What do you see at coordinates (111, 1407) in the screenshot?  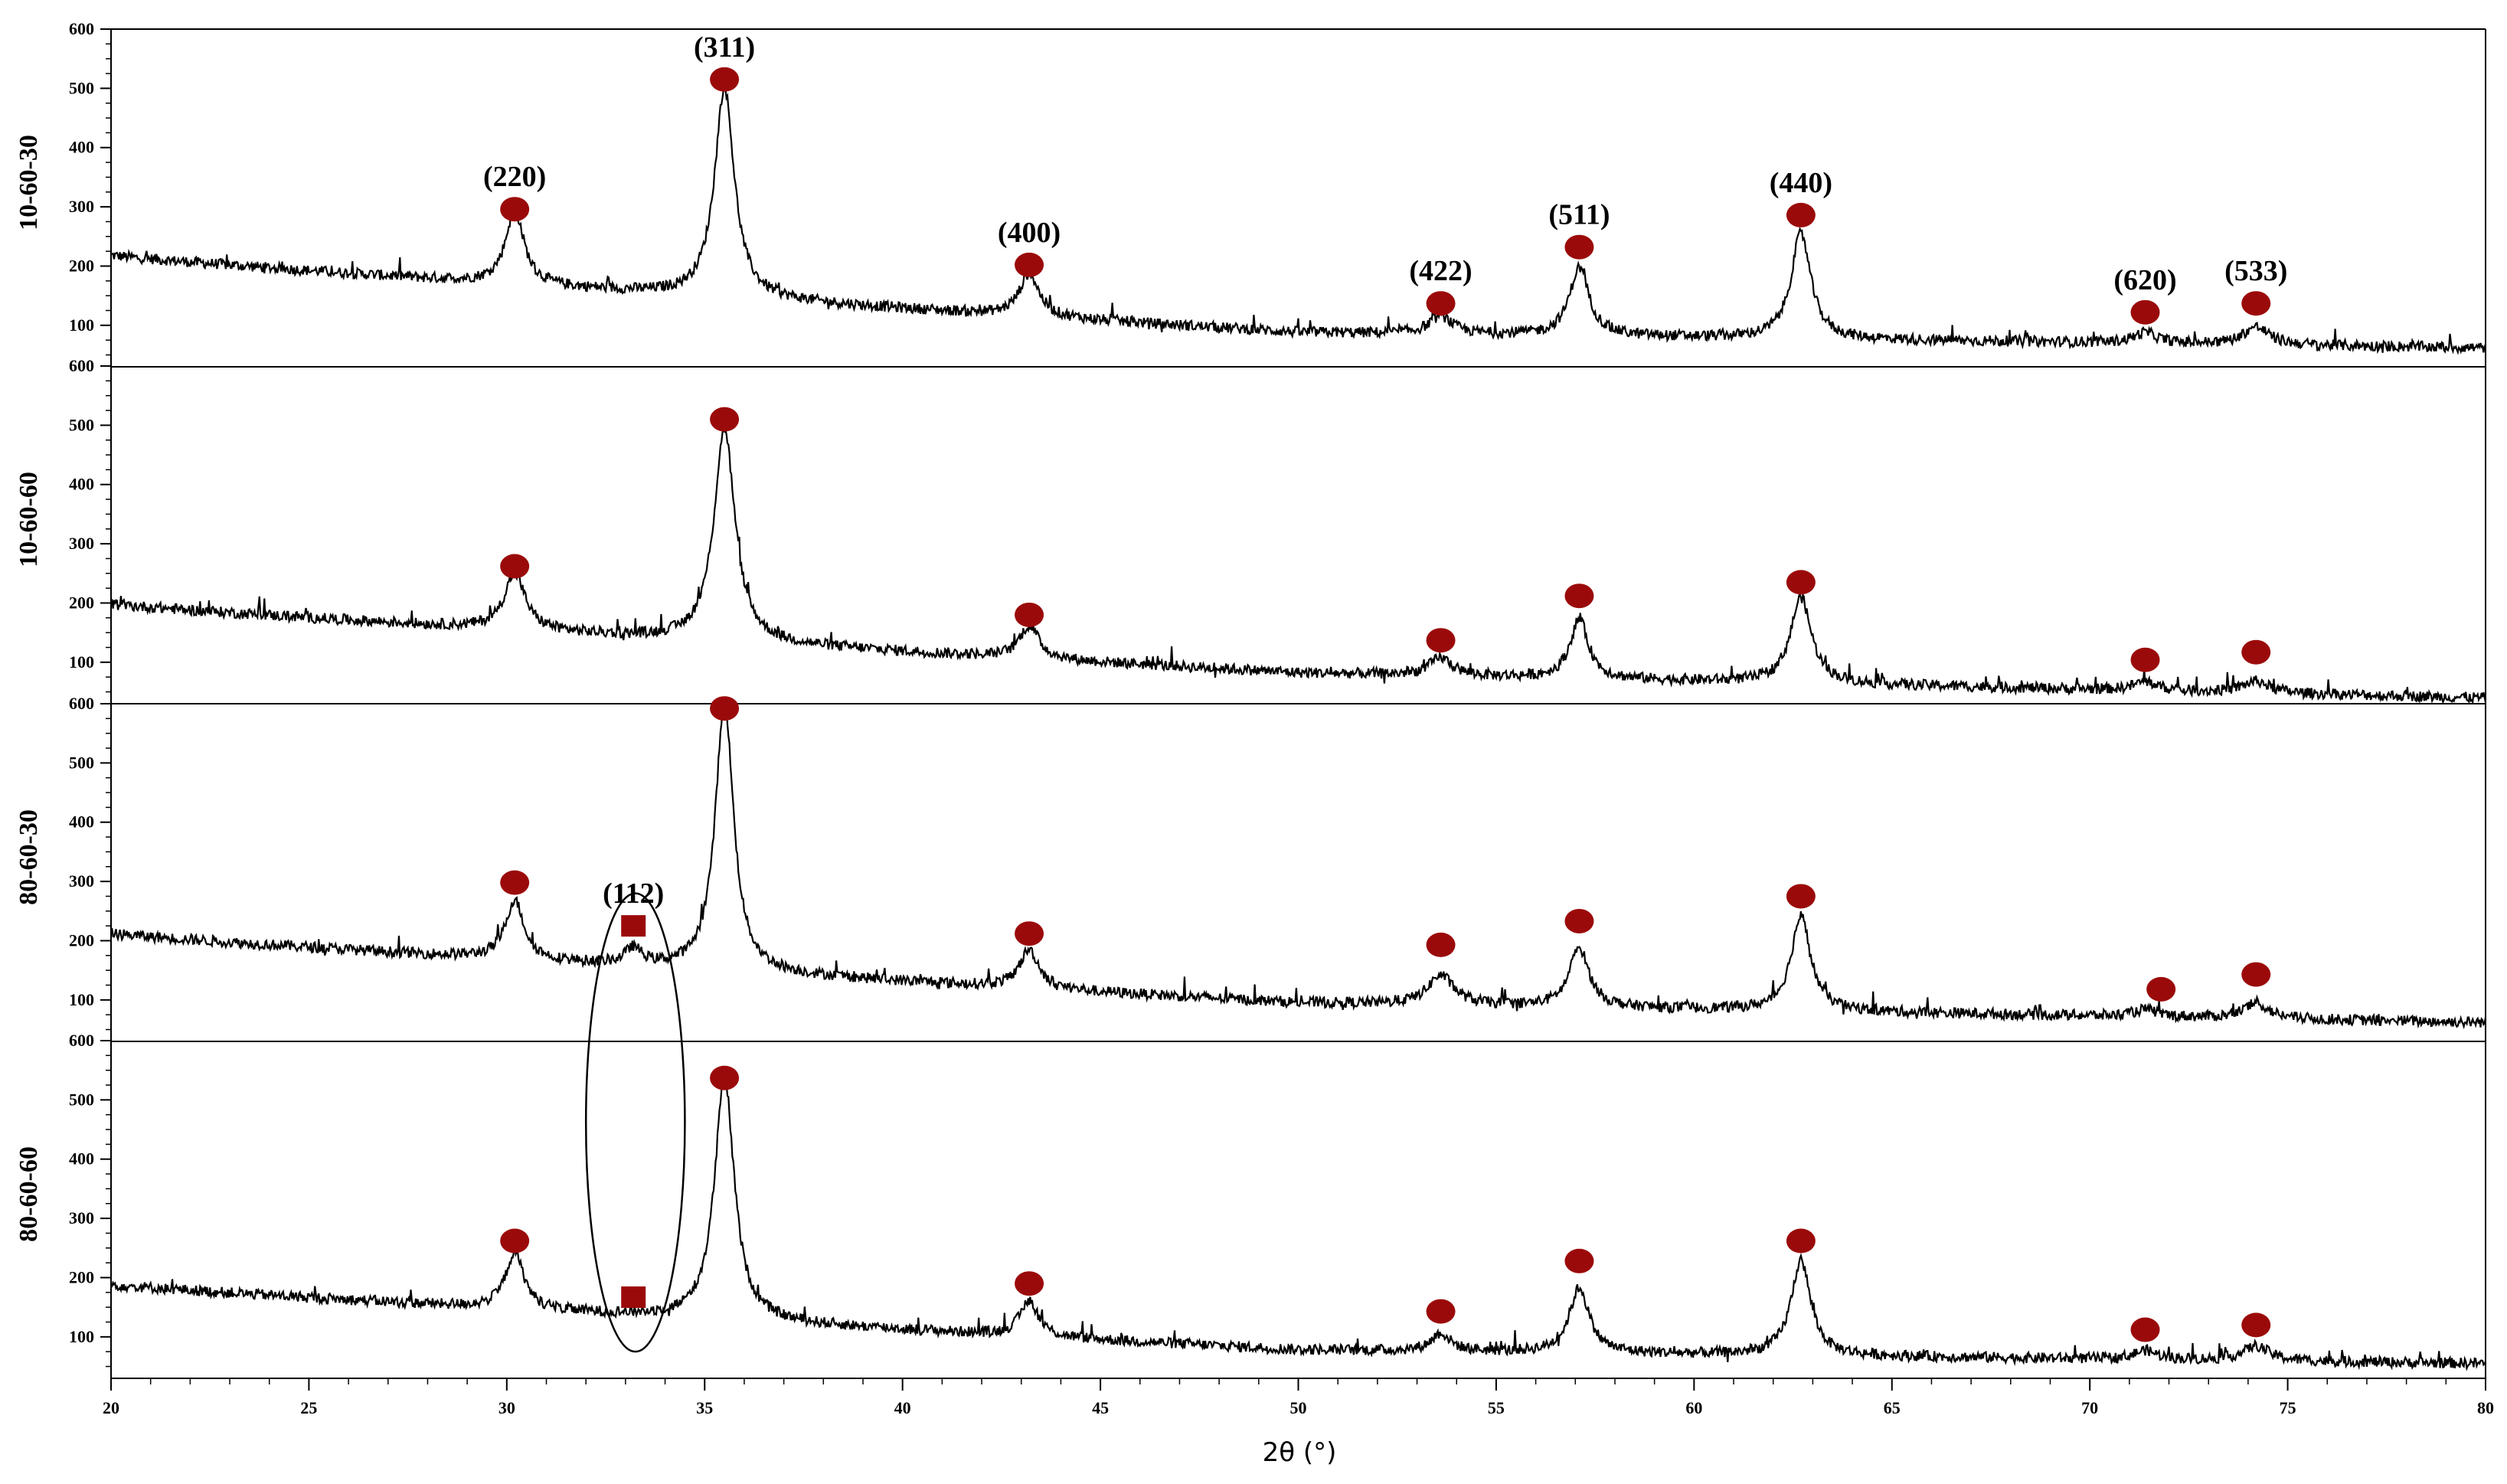 I see `x-tick-label: 20` at bounding box center [111, 1407].